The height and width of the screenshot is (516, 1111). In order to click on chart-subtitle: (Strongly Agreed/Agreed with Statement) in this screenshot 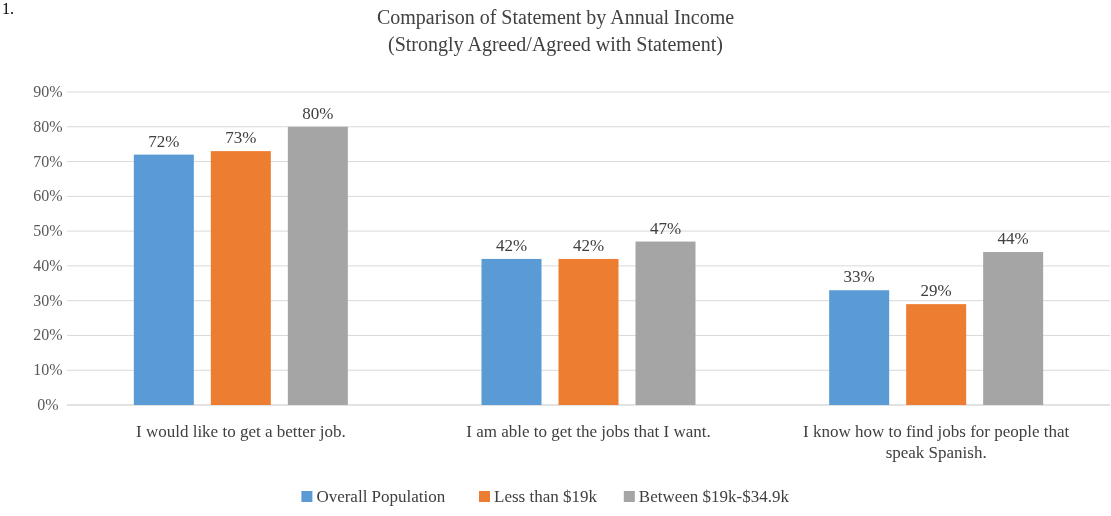, I will do `click(555, 44)`.